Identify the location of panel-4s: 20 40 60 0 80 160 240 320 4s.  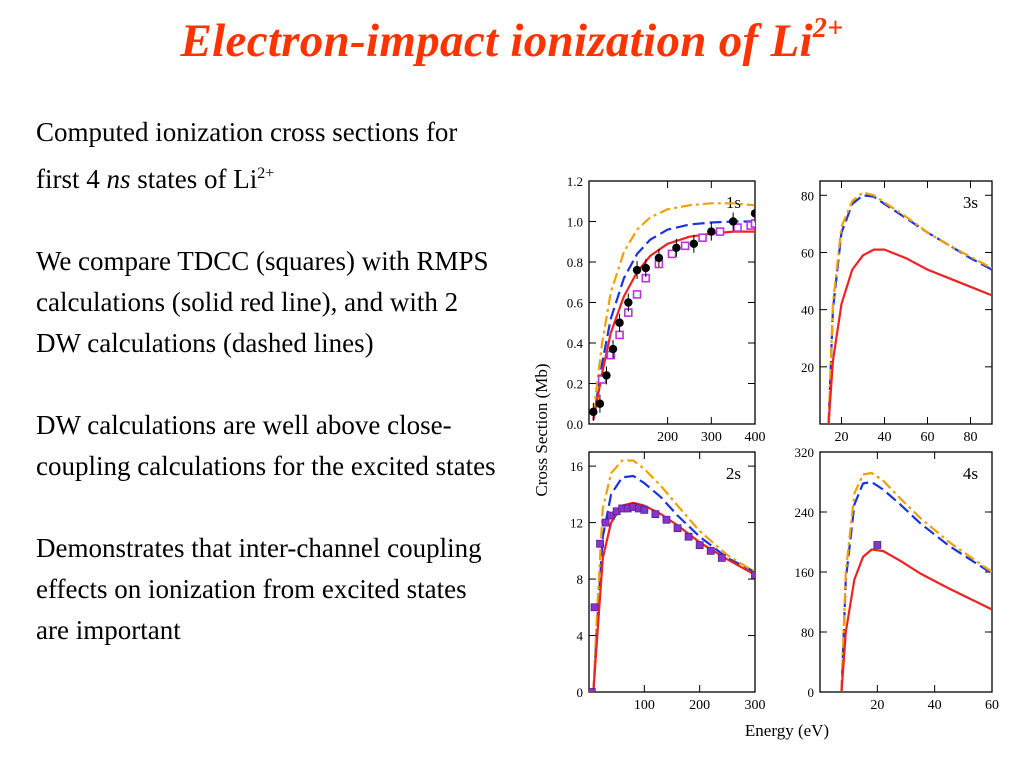
(897, 579).